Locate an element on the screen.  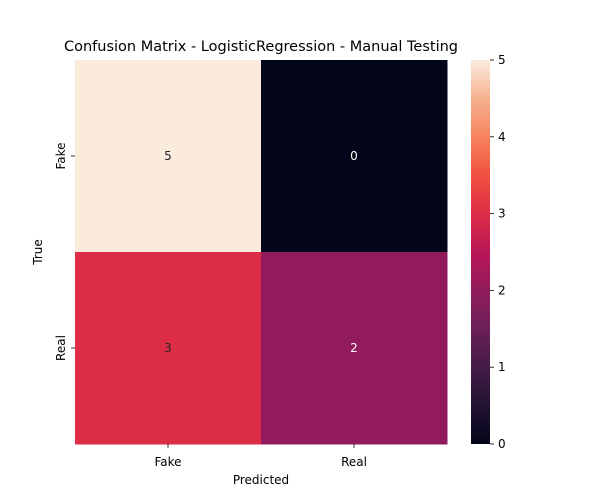
colorbar-tick-label: 5 is located at coordinates (502, 60).